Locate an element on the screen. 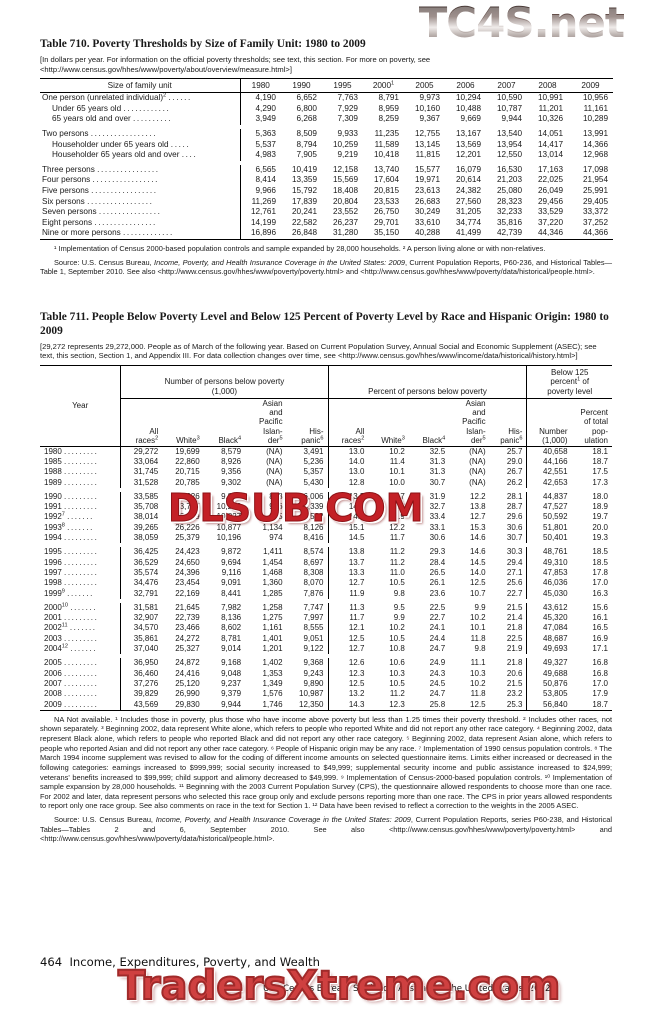 Image resolution: width=652 pixels, height=1024 pixels. table-cell: 20,241 is located at coordinates (304, 212).